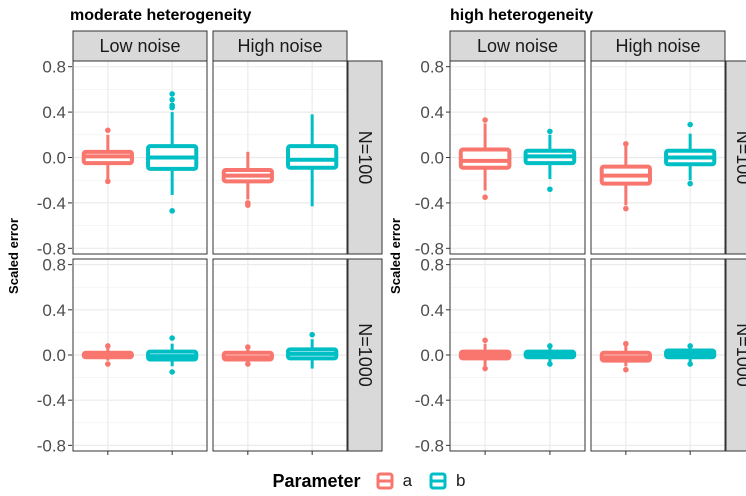  I want to click on strip-column, so click(280, 46).